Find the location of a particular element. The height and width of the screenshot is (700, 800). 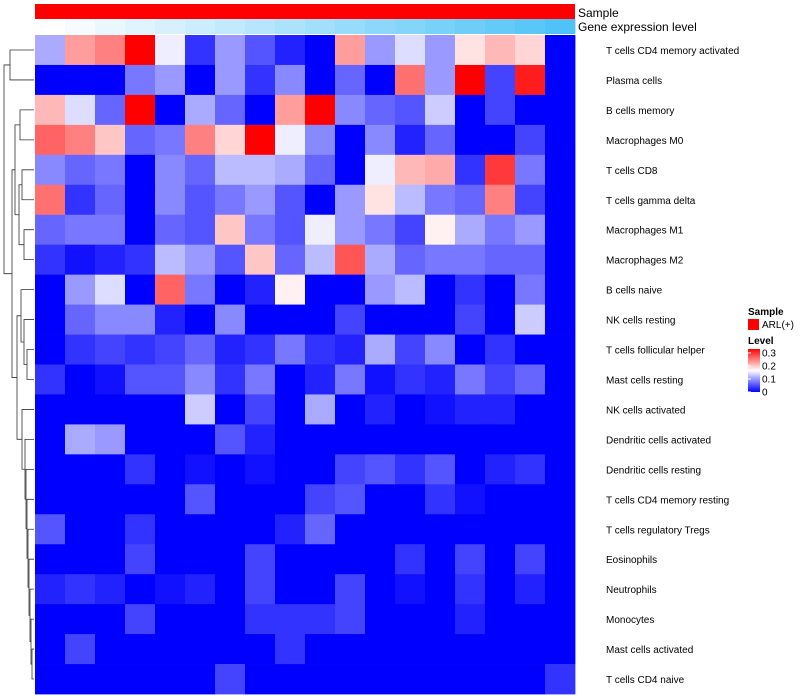

row-label: Eosinophils is located at coordinates (631, 560).